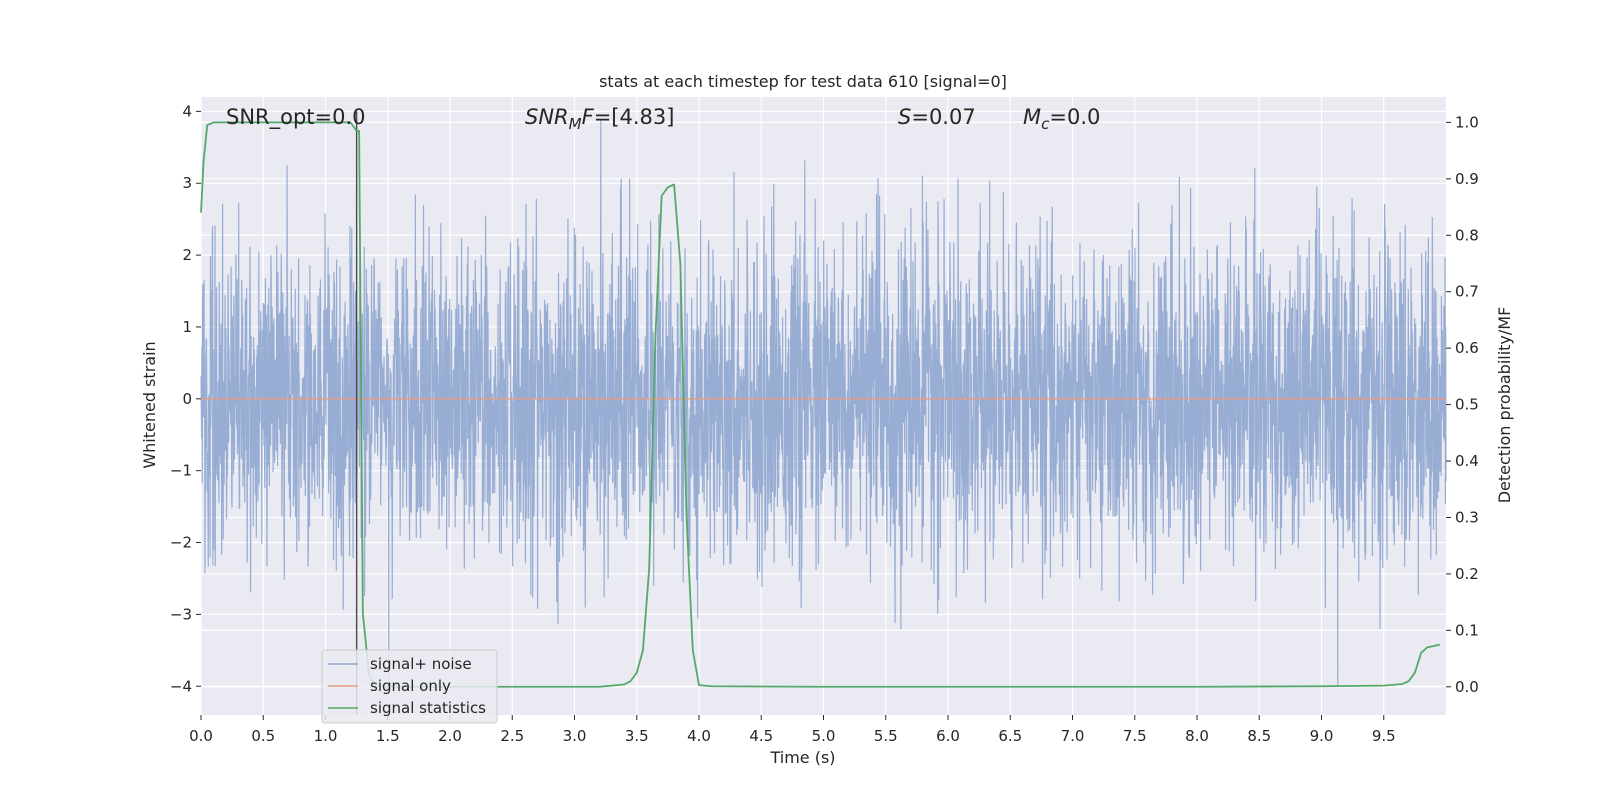 This screenshot has width=1600, height=804. Describe the element at coordinates (1073, 736) in the screenshot. I see `x-tick-label: 7.0` at that location.